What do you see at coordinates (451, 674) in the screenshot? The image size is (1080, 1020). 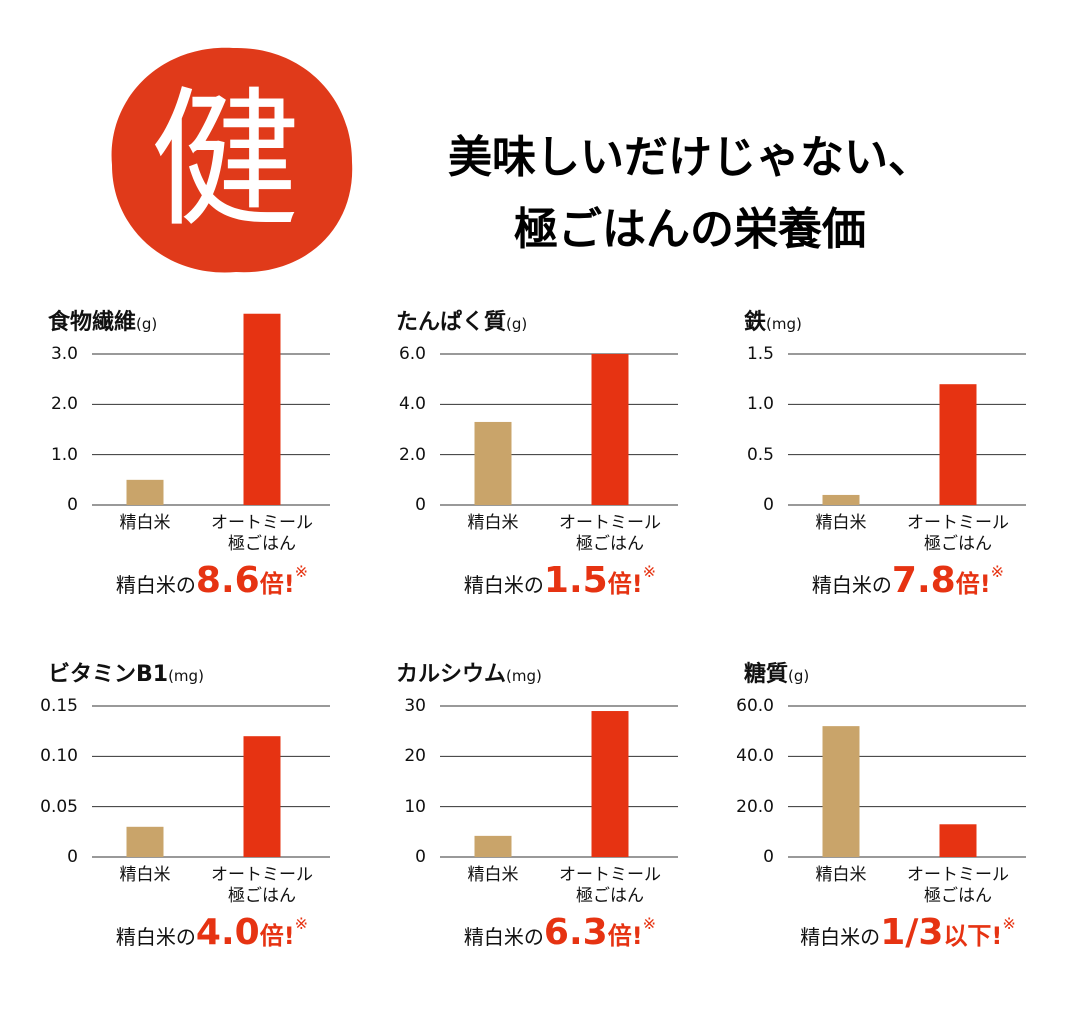 I see `chart-title-text: カルシウム` at bounding box center [451, 674].